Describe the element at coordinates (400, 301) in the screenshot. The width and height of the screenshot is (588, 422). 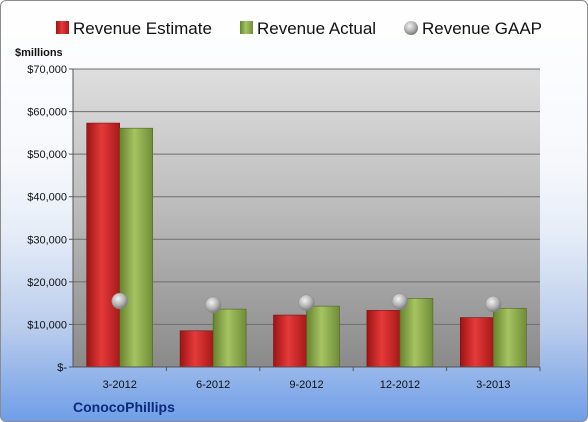
I see `marker-revenue-gaap-12-2012` at that location.